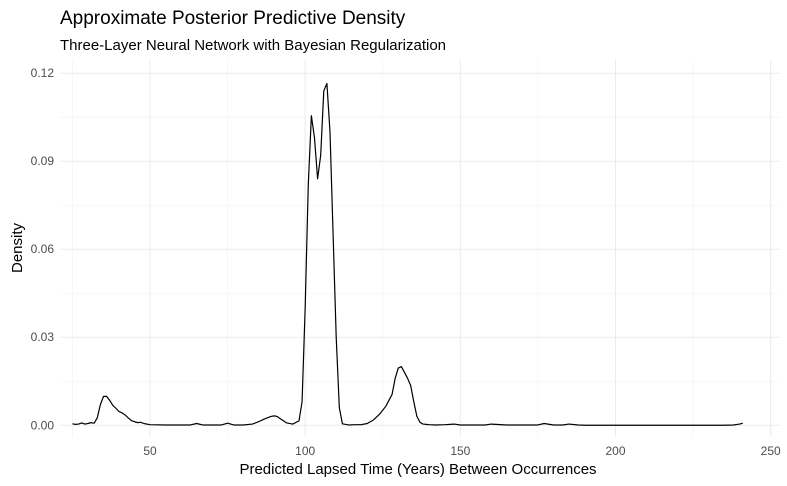 The height and width of the screenshot is (486, 787). Describe the element at coordinates (616, 451) in the screenshot. I see `x-tick-label: 200` at that location.